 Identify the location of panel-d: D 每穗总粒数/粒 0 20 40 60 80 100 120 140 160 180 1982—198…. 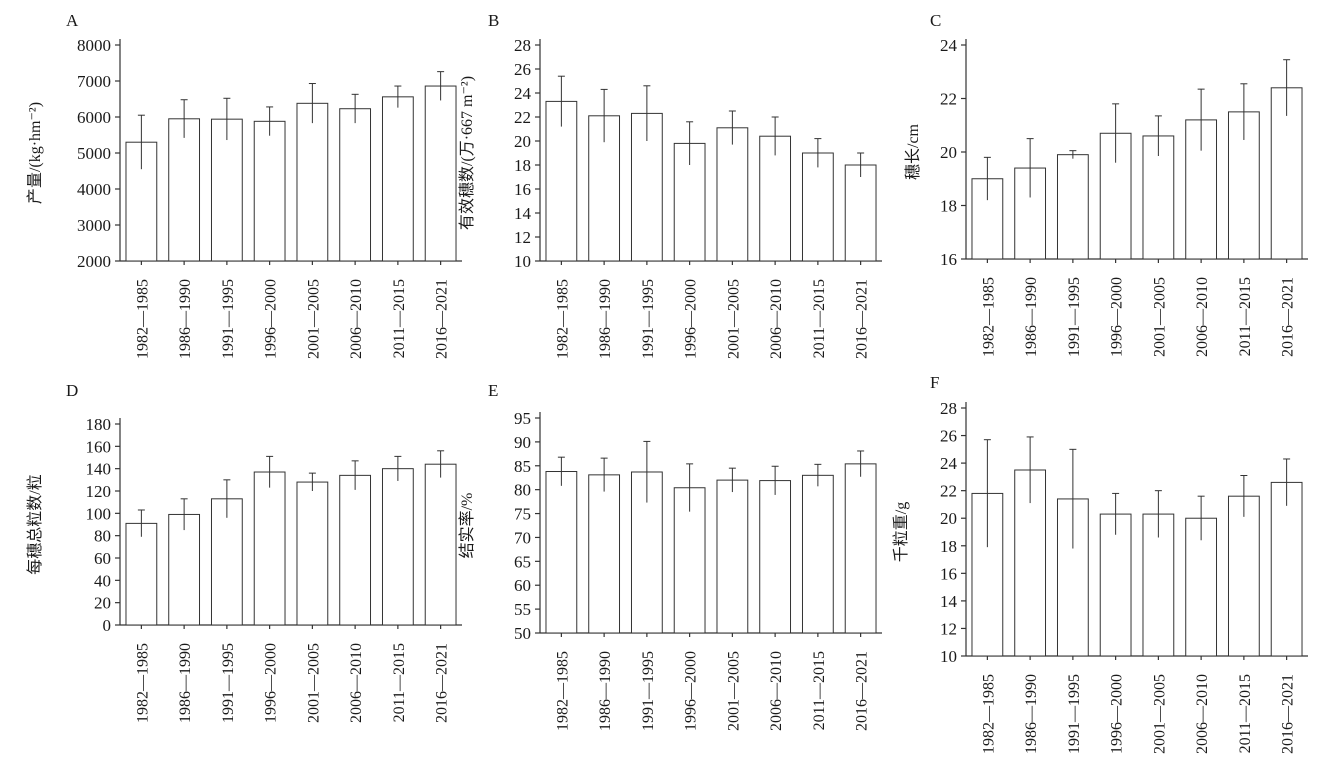
(244, 552).